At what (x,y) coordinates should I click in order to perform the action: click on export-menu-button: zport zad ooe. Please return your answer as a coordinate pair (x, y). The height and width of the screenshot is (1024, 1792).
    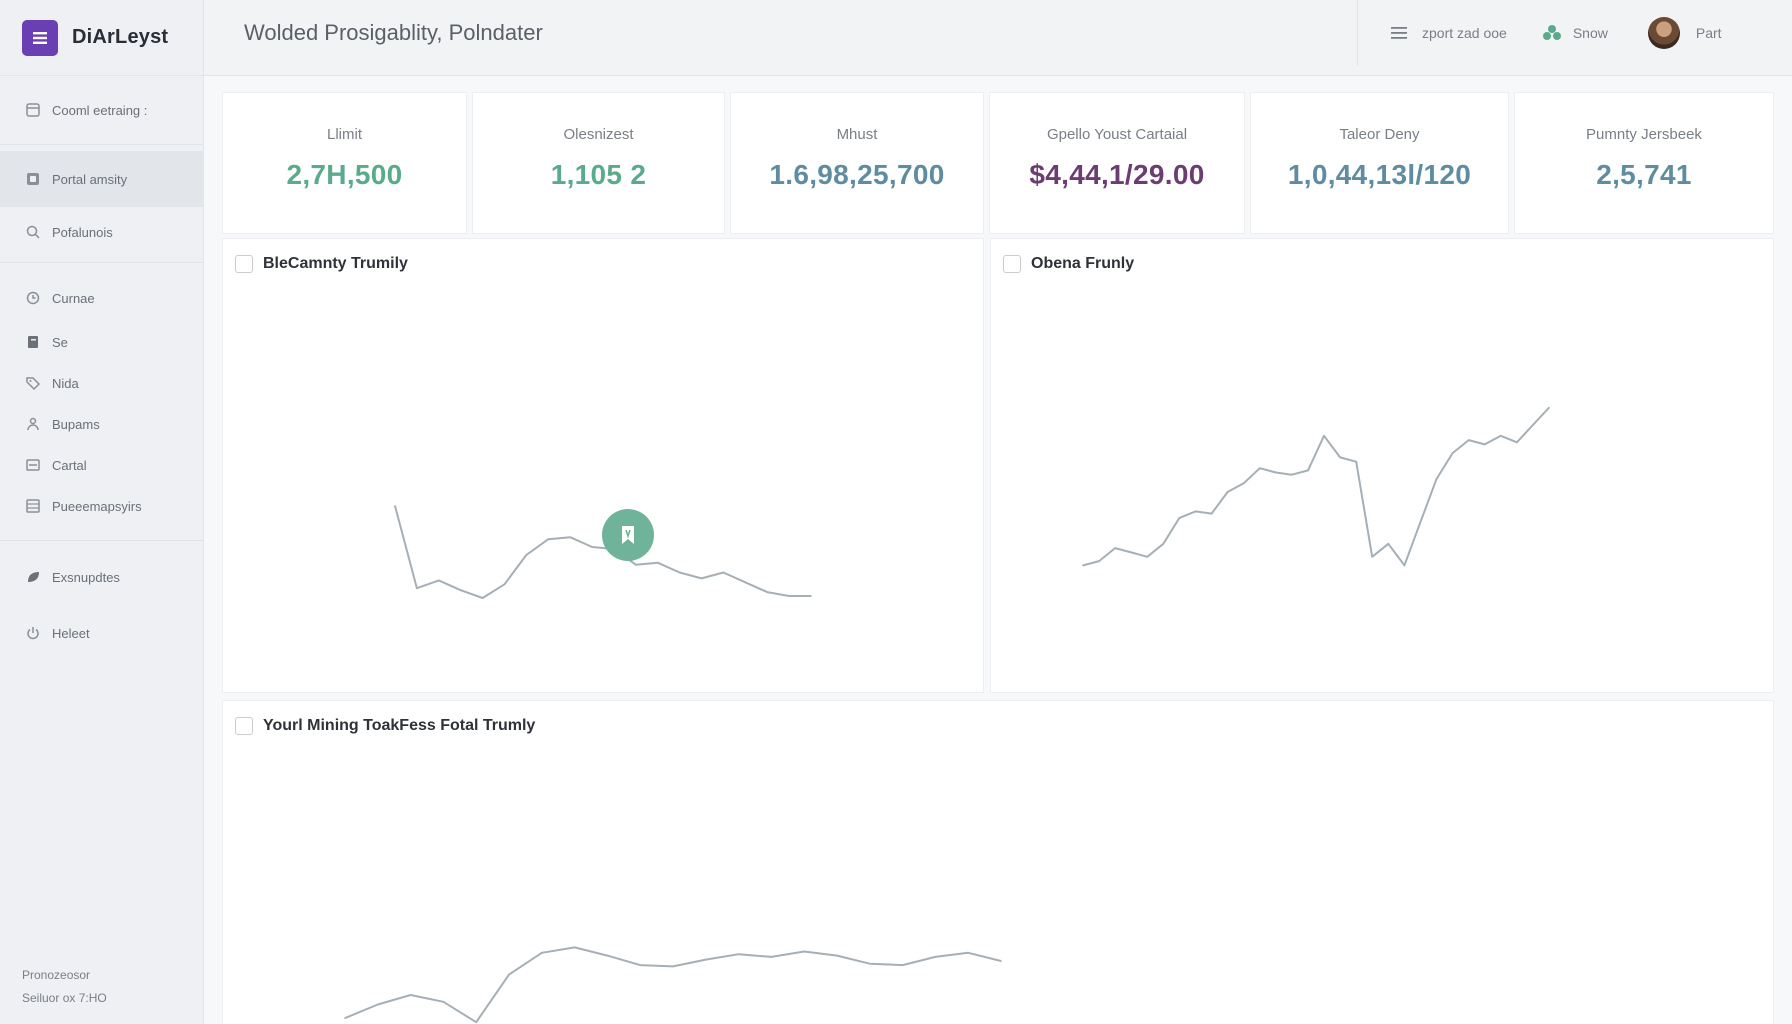
    Looking at the image, I should click on (1448, 33).